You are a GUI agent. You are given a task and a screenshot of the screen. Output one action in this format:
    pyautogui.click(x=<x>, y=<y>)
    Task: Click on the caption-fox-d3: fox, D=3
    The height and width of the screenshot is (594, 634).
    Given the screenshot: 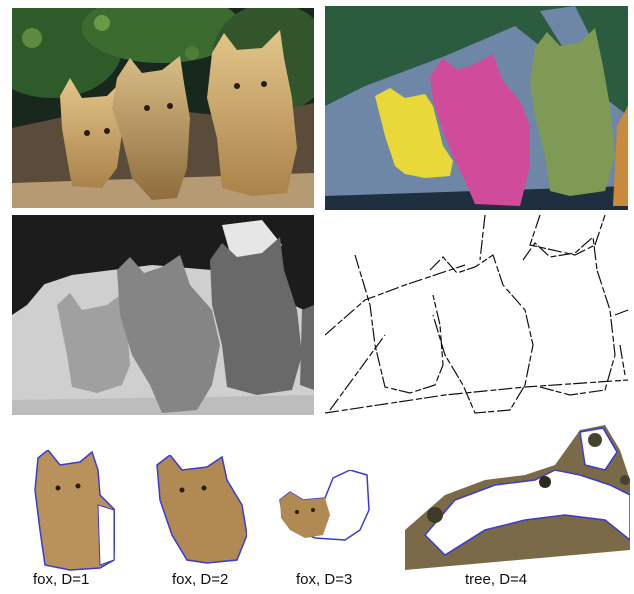 What is the action you would take?
    pyautogui.click(x=324, y=579)
    